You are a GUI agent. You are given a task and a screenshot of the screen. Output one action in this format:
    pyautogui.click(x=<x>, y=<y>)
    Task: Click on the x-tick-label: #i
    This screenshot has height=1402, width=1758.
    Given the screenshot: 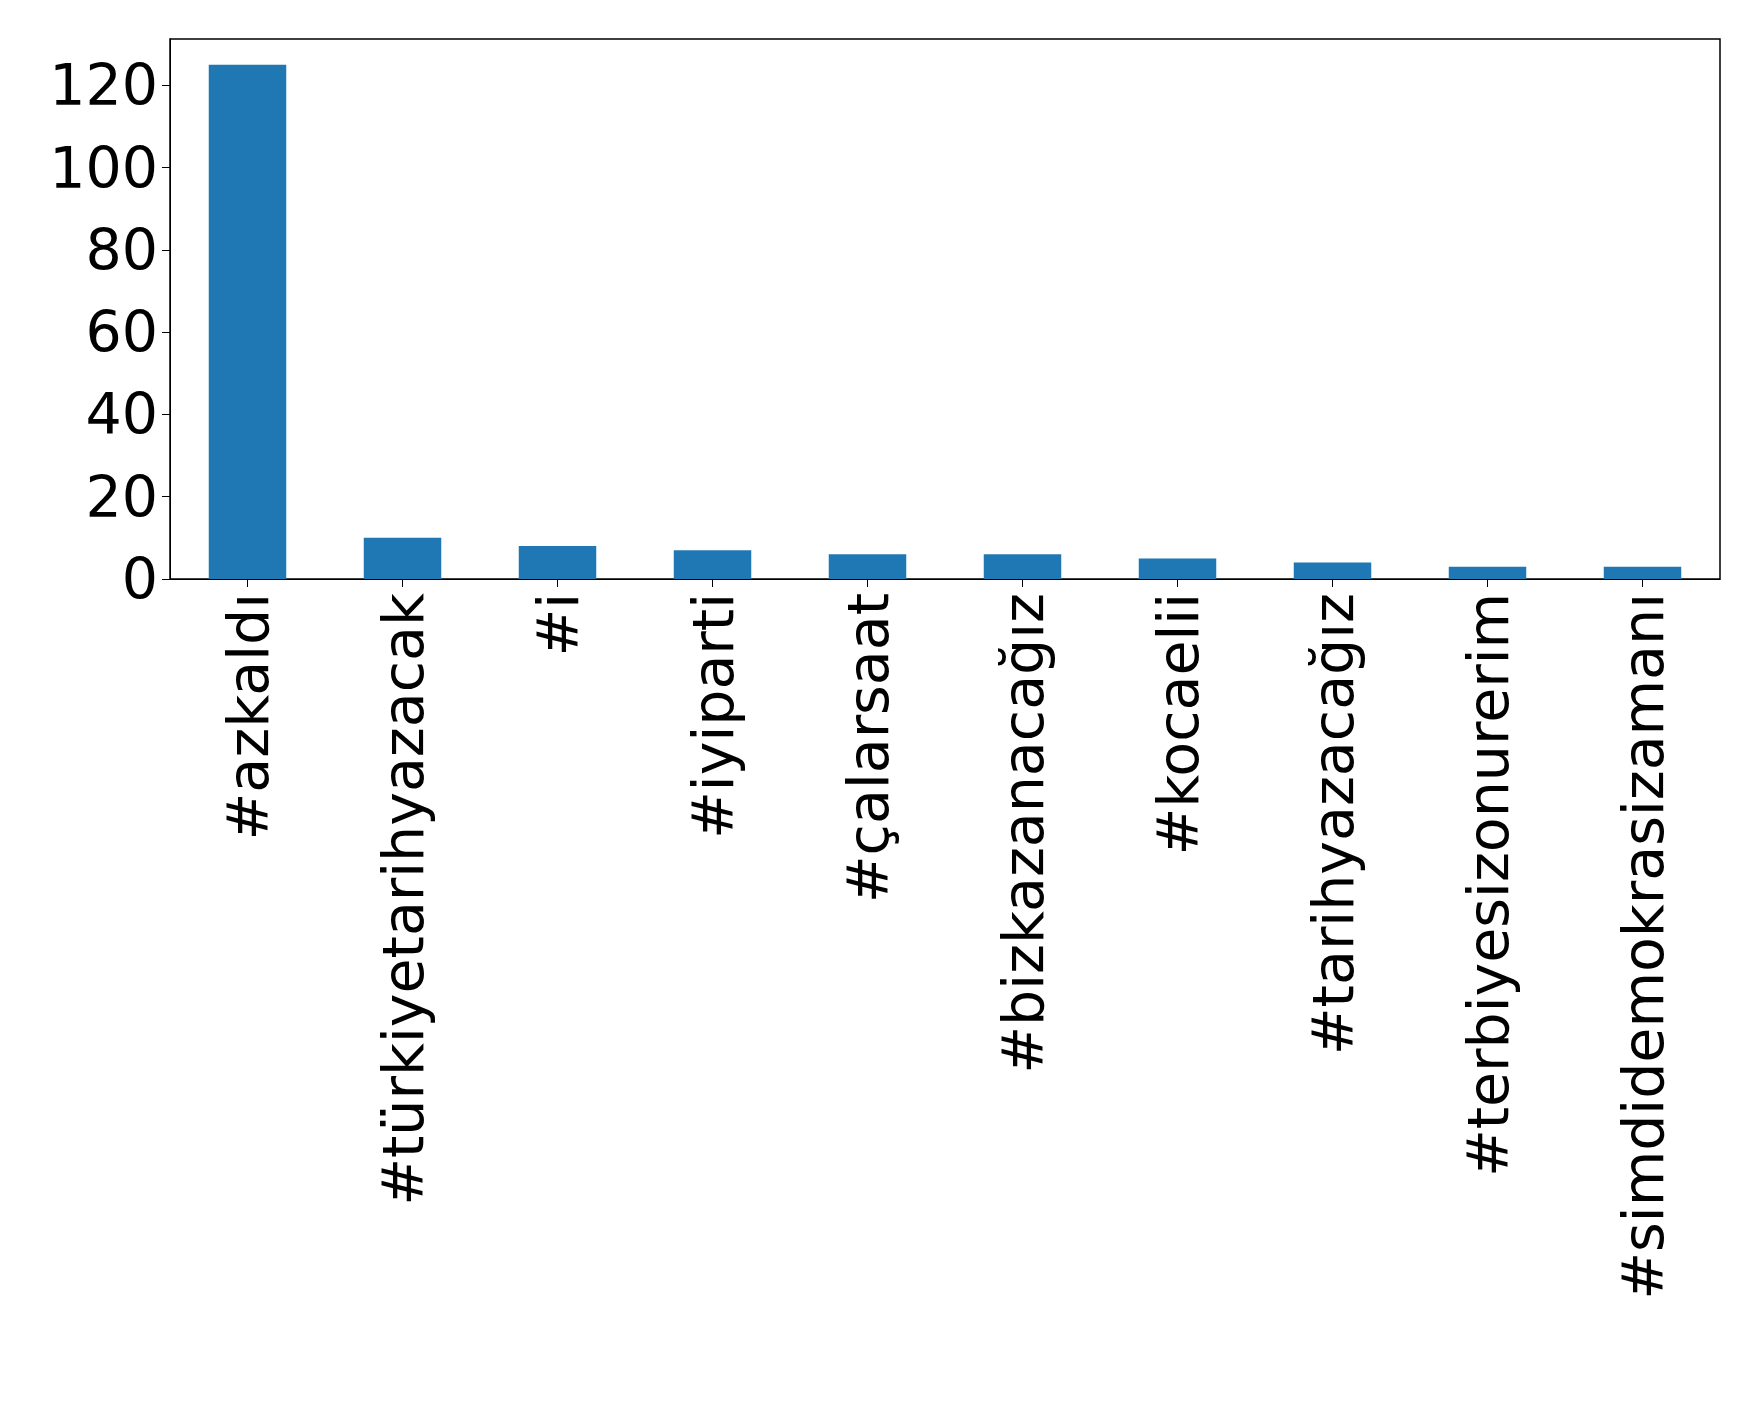 What is the action you would take?
    pyautogui.click(x=557, y=625)
    